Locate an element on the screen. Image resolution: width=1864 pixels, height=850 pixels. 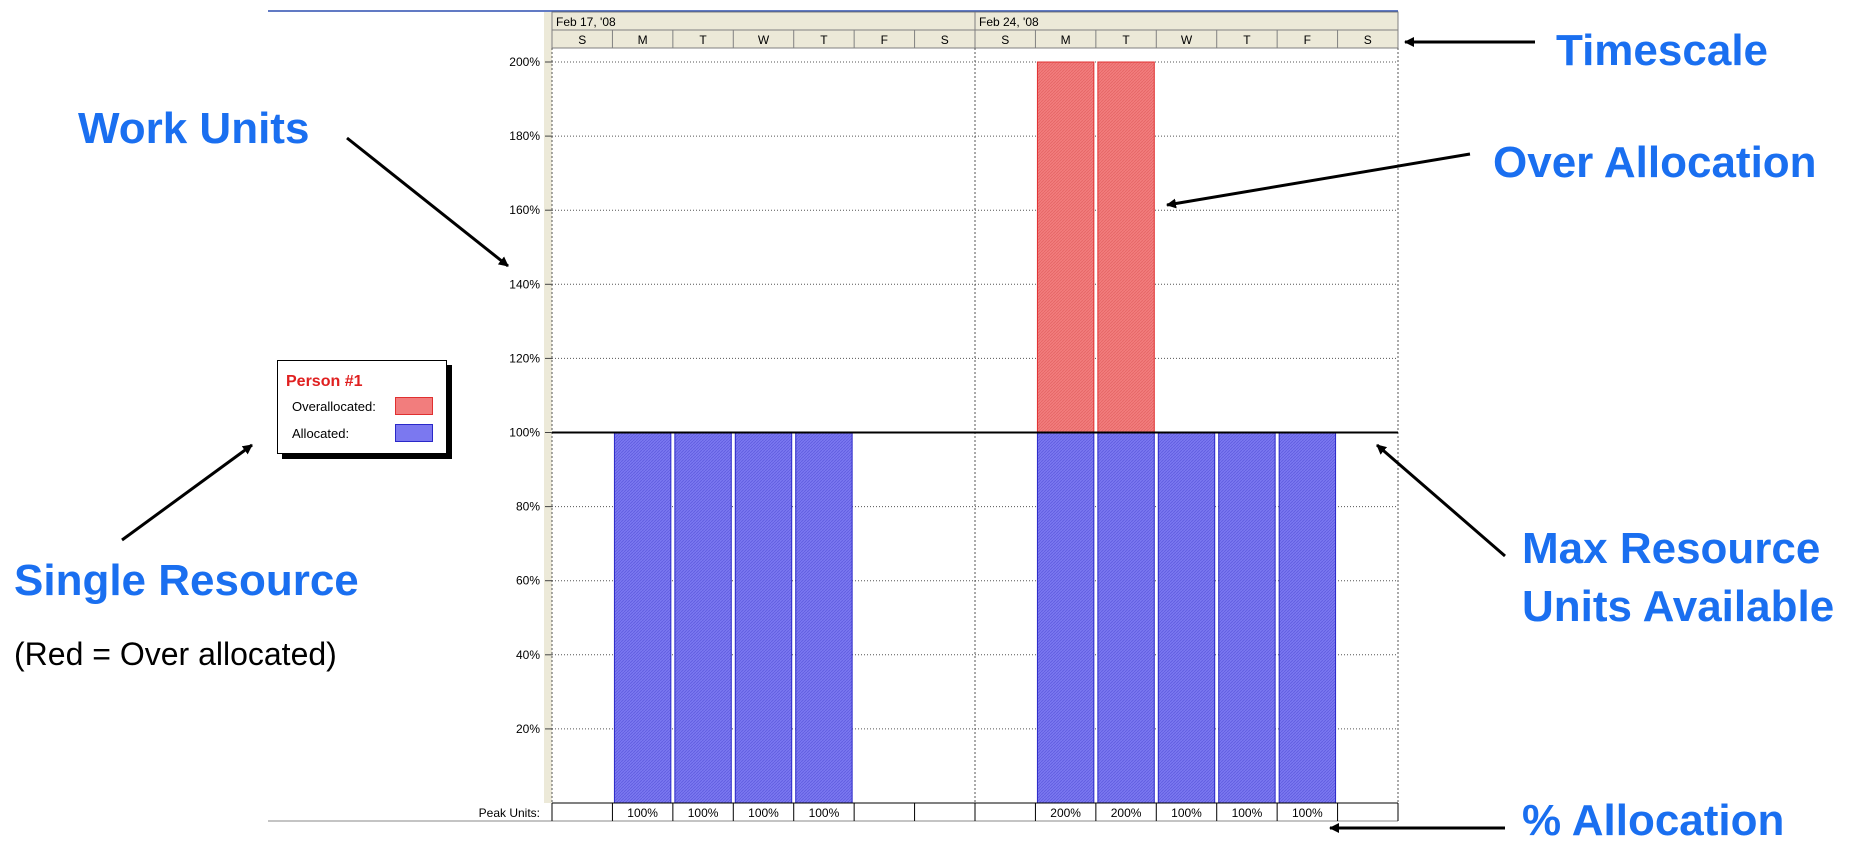
callout-max-resource: Max Resource Units Available is located at coordinates (1678, 577).